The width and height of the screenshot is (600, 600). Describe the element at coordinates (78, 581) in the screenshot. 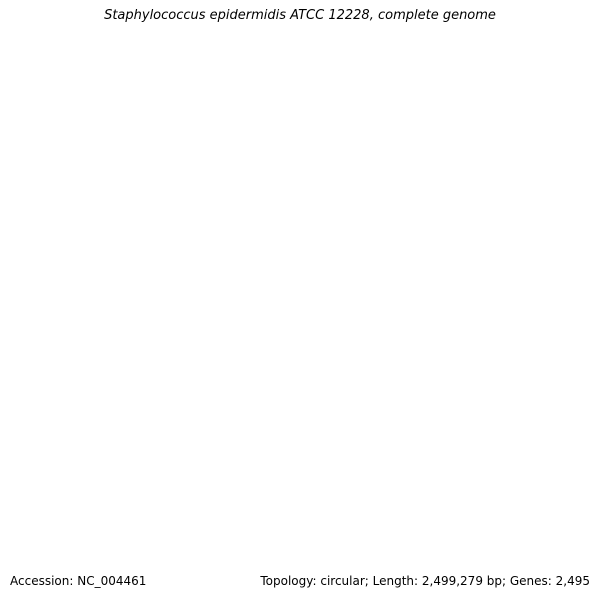

I see `accession-label: Accession: NC_004461` at that location.